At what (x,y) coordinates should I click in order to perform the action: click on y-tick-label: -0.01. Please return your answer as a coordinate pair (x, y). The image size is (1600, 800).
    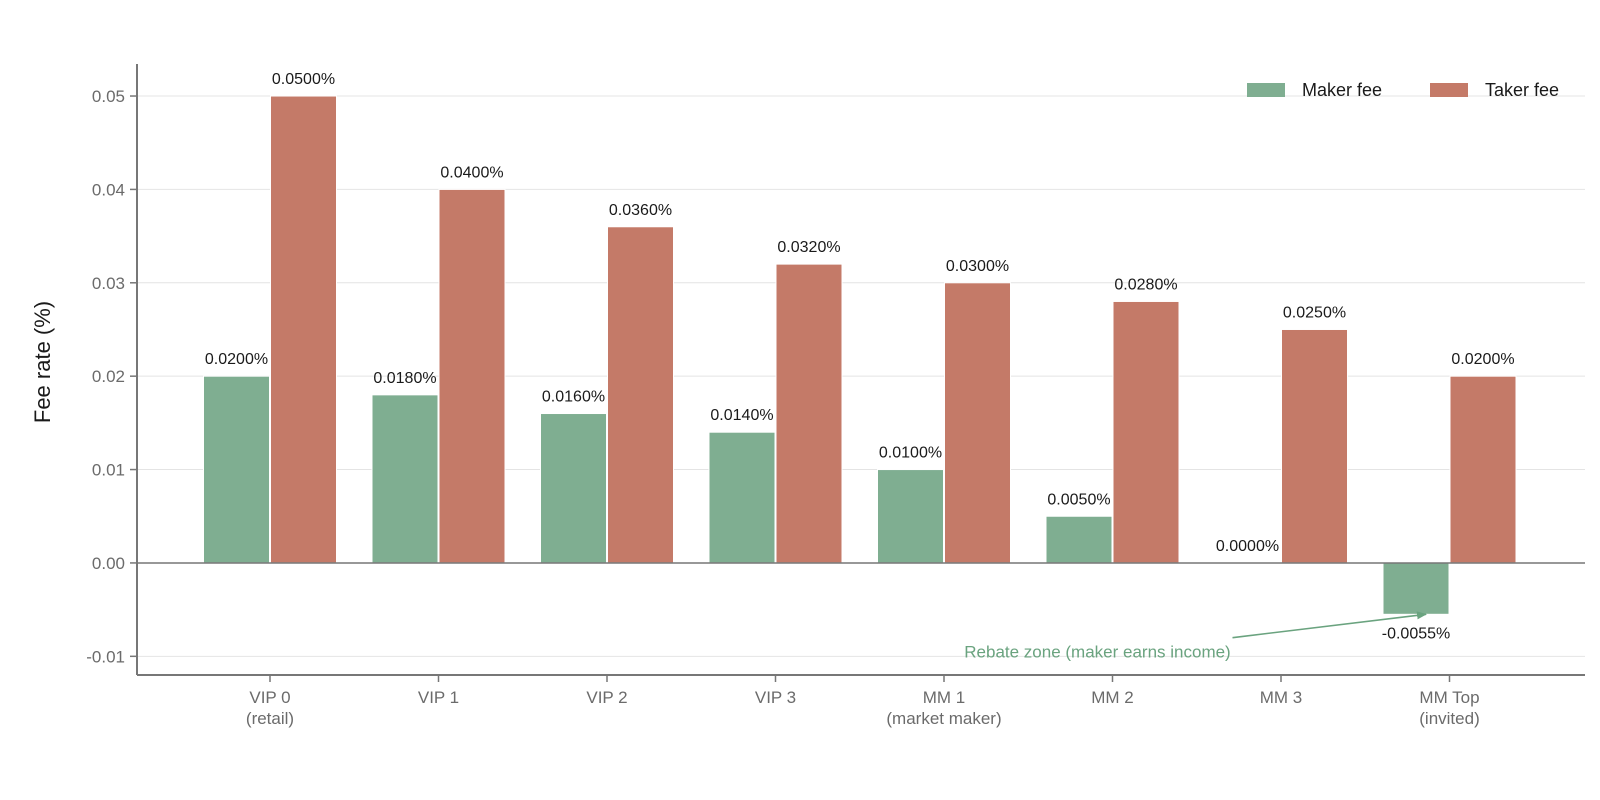
    Looking at the image, I should click on (105, 656).